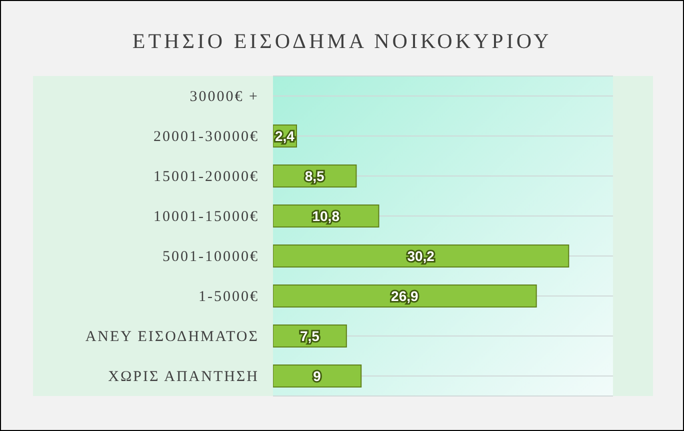 This screenshot has height=431, width=684. What do you see at coordinates (206, 217) in the screenshot?
I see `y-tick-label: 10001-15000€` at bounding box center [206, 217].